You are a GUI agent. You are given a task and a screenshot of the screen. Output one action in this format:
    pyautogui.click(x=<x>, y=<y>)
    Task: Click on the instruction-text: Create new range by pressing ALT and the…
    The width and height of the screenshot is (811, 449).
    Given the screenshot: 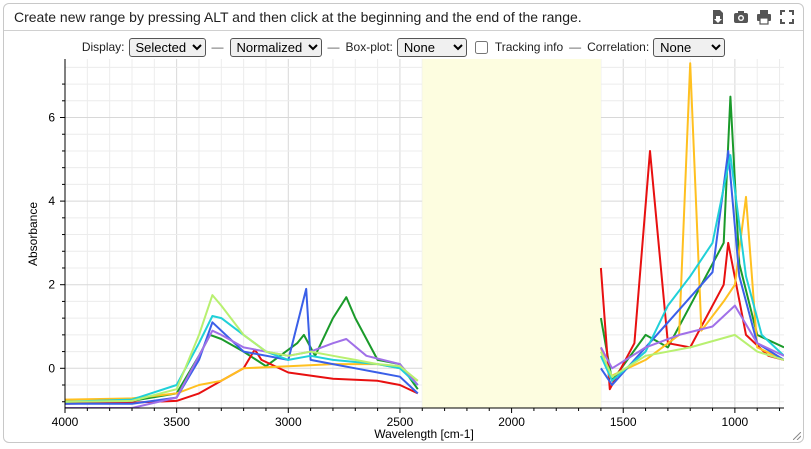 What is the action you would take?
    pyautogui.click(x=298, y=17)
    